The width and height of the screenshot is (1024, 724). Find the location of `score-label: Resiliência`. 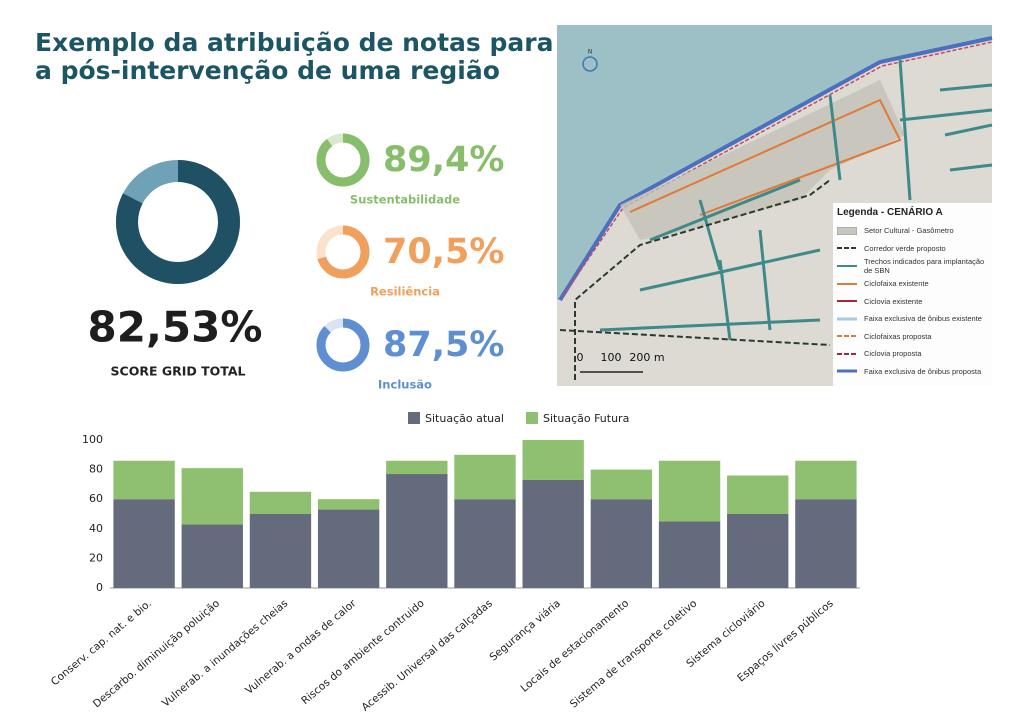

score-label: Resiliência is located at coordinates (405, 292).